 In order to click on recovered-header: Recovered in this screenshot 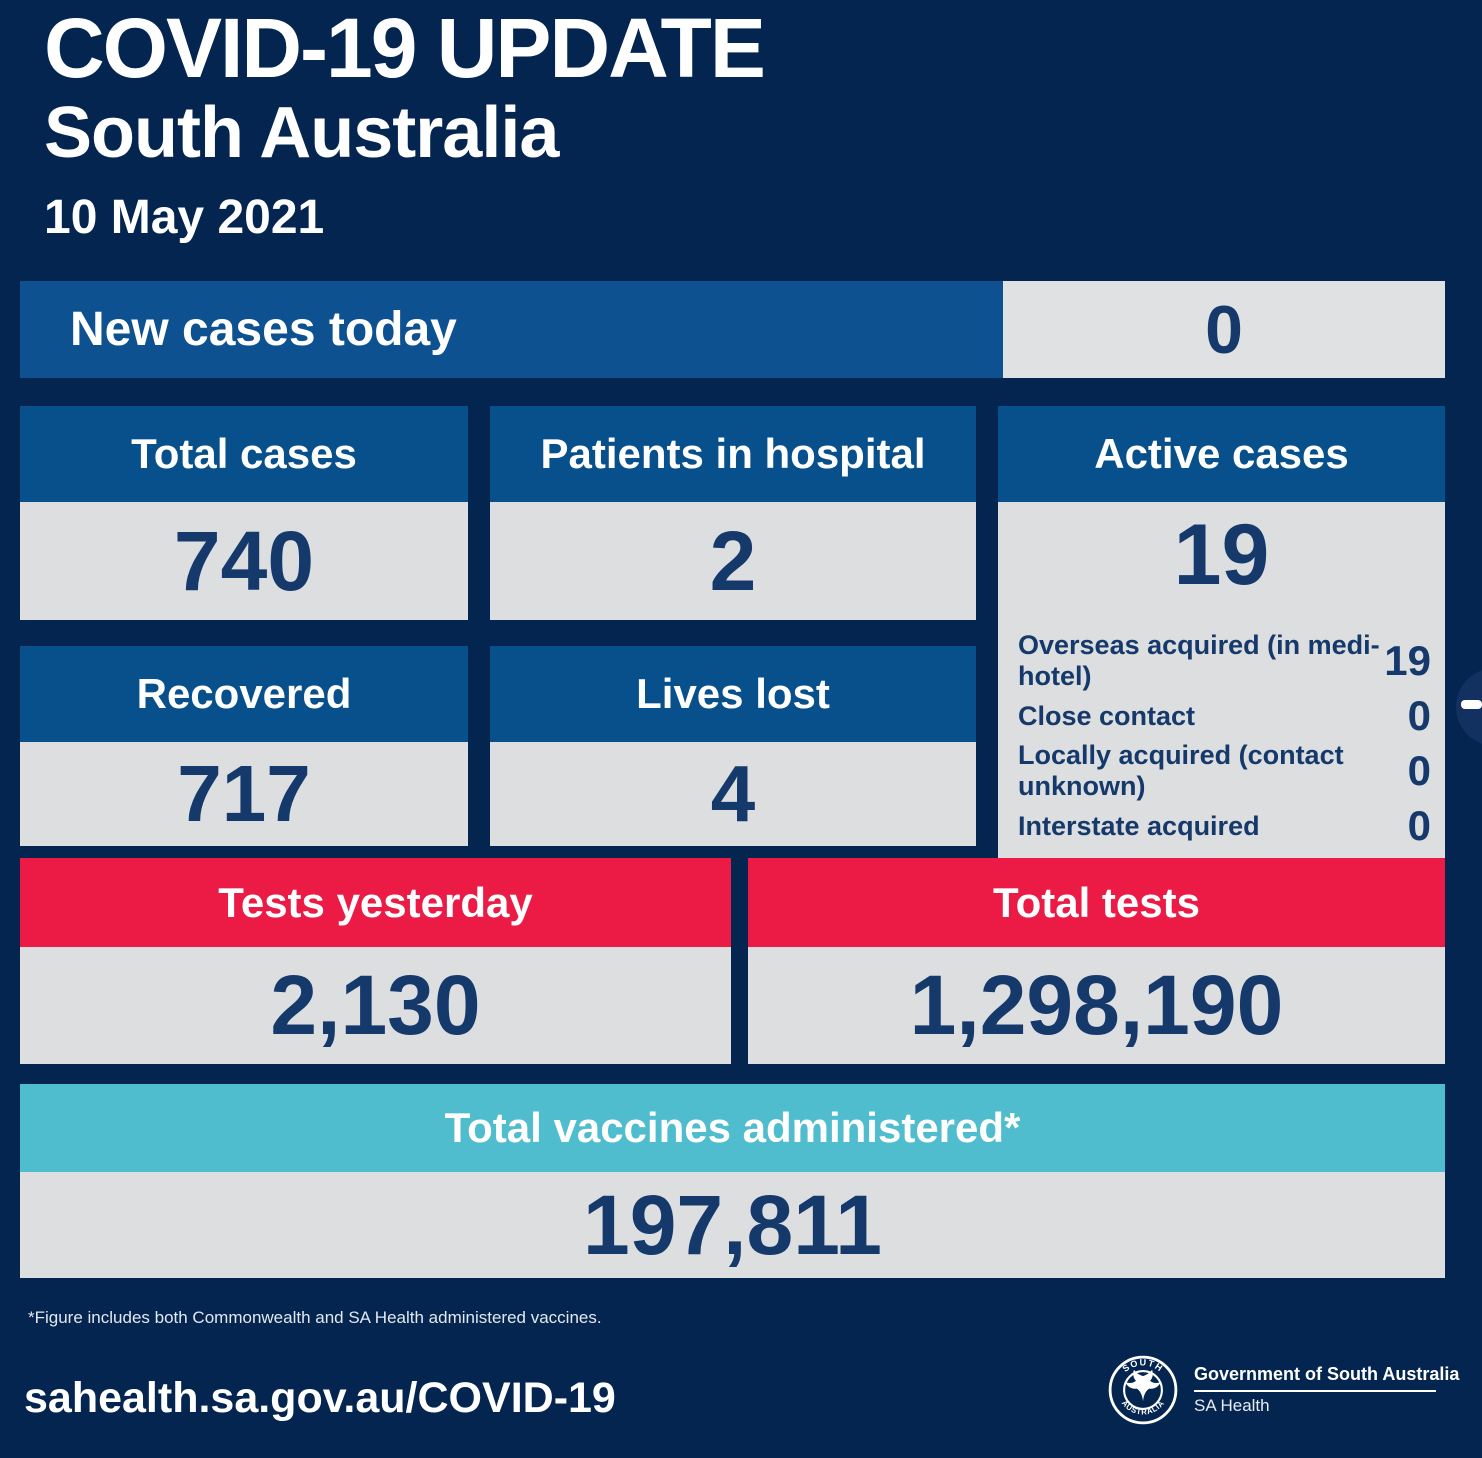, I will do `click(244, 694)`.